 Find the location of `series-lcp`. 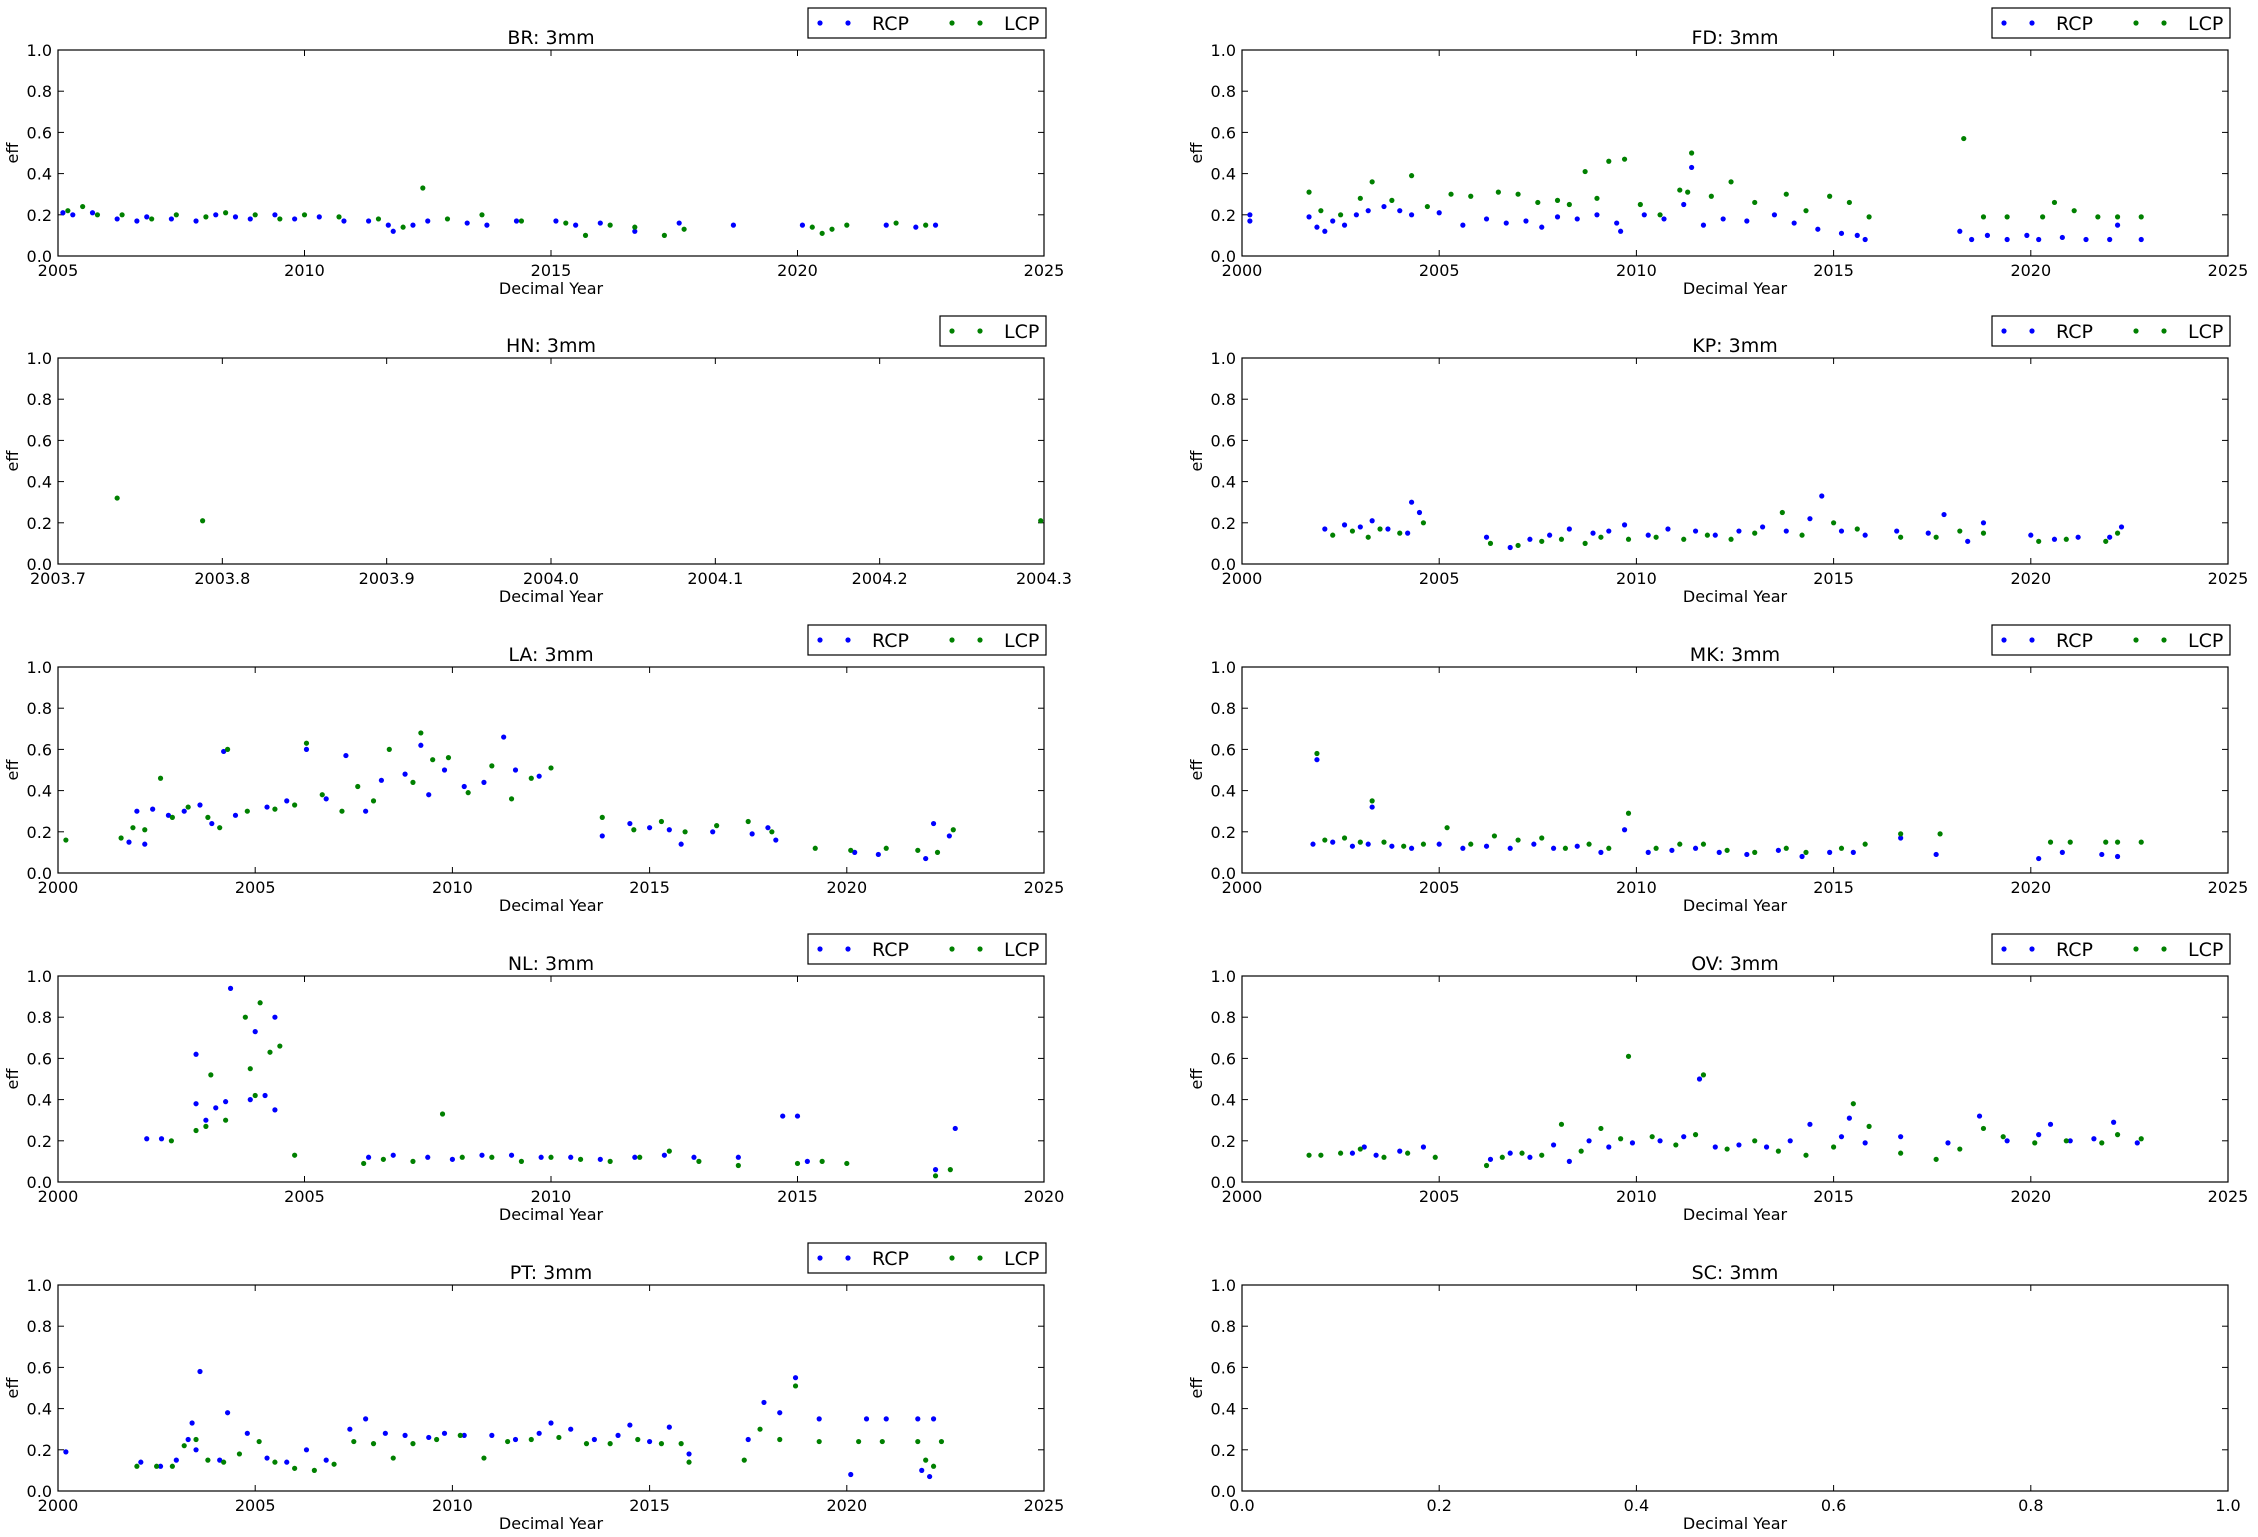

series-lcp is located at coordinates (1725, 177).